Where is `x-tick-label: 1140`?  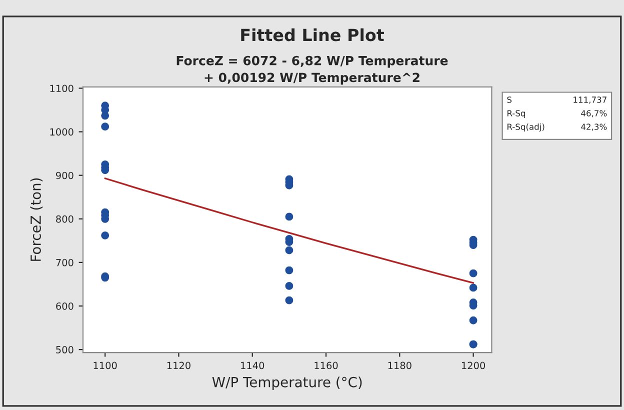
x-tick-label: 1140 is located at coordinates (252, 366).